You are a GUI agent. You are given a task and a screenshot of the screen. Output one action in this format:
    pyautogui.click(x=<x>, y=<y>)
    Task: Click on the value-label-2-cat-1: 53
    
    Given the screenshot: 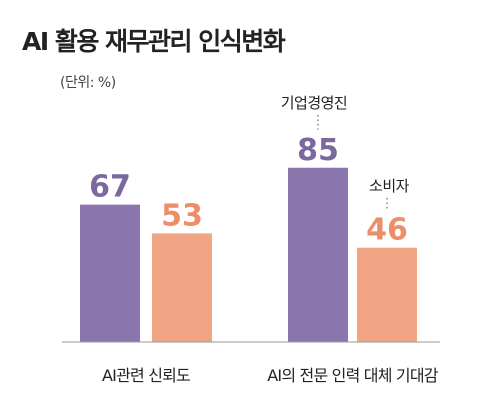 What is the action you would take?
    pyautogui.click(x=182, y=215)
    